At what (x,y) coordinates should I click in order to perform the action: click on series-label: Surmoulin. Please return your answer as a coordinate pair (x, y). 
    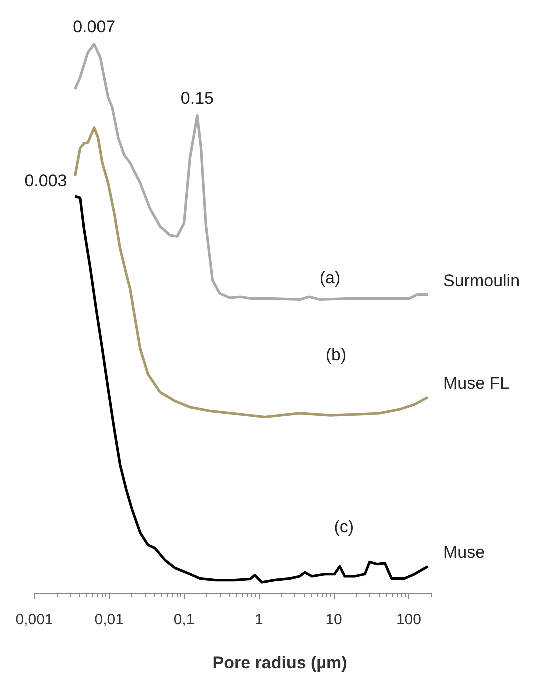
    Looking at the image, I should click on (482, 280).